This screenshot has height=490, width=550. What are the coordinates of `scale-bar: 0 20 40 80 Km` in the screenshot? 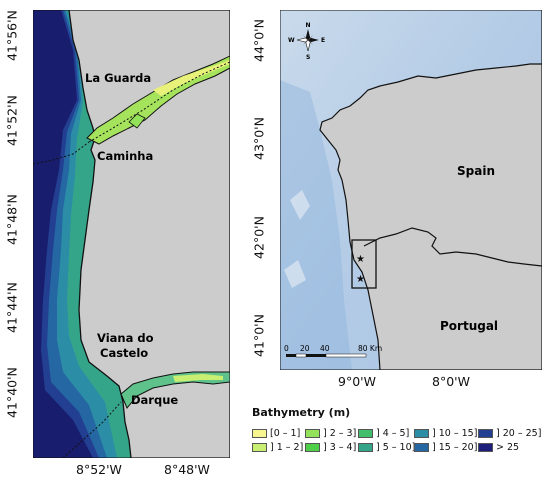 It's located at (333, 351).